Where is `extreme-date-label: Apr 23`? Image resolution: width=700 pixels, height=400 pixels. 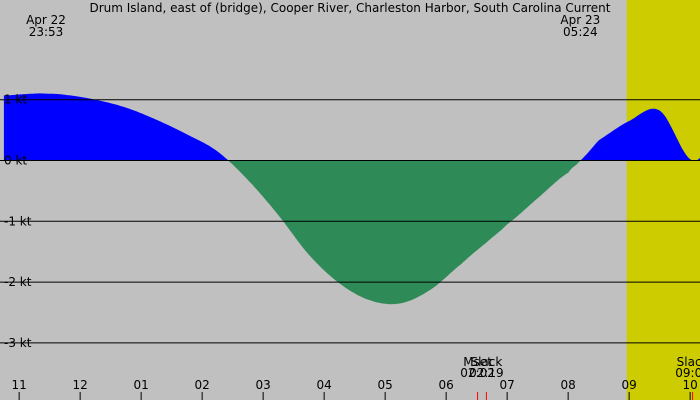
extreme-date-label: Apr 23 is located at coordinates (580, 20).